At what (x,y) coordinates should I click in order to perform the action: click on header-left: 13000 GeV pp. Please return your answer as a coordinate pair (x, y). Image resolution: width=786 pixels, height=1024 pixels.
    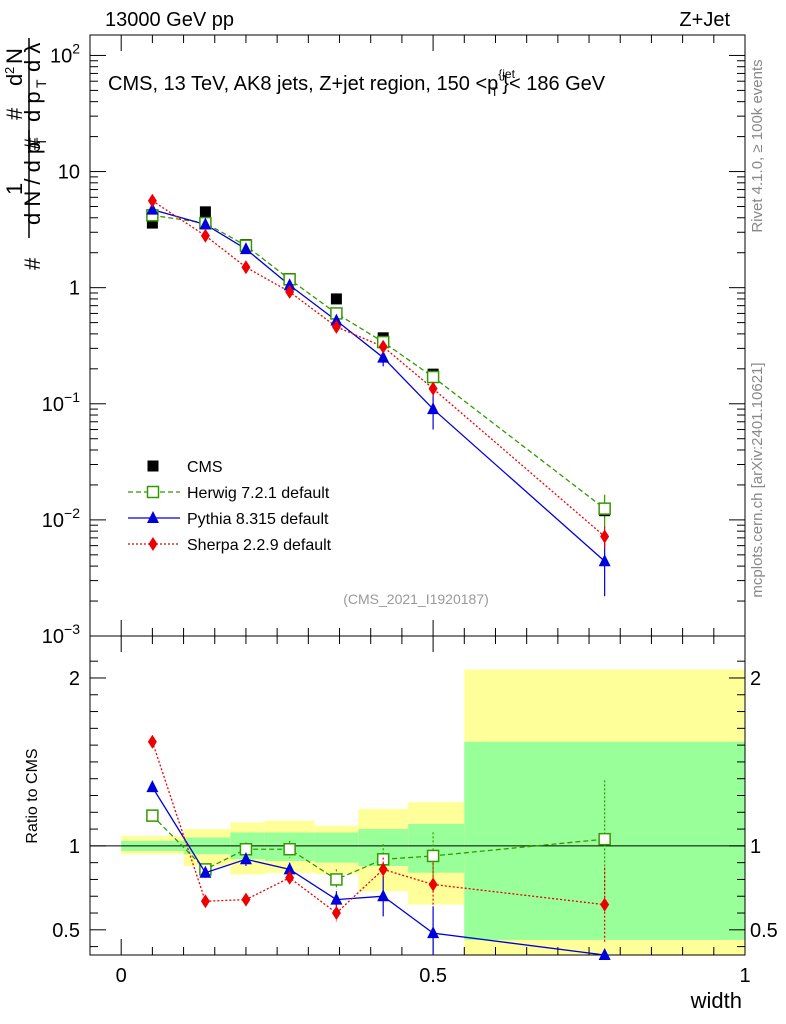
    Looking at the image, I should click on (169, 20).